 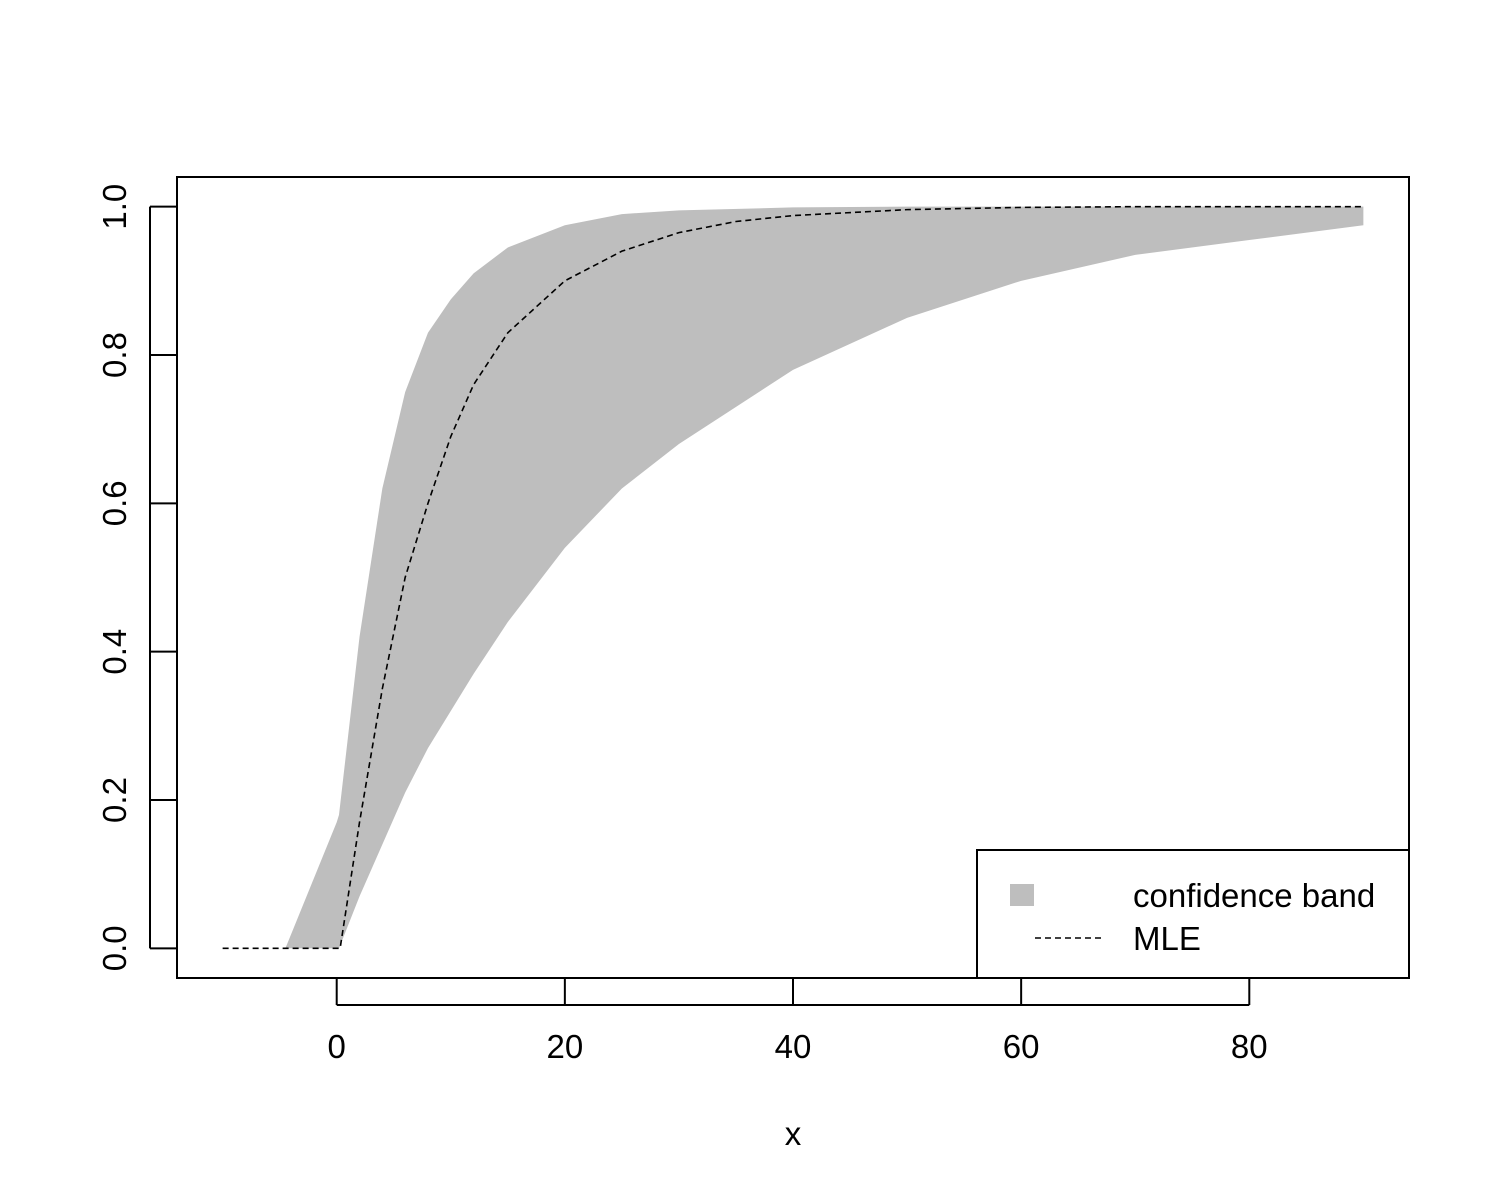 I want to click on x-axis-title: x, so click(x=793, y=1133).